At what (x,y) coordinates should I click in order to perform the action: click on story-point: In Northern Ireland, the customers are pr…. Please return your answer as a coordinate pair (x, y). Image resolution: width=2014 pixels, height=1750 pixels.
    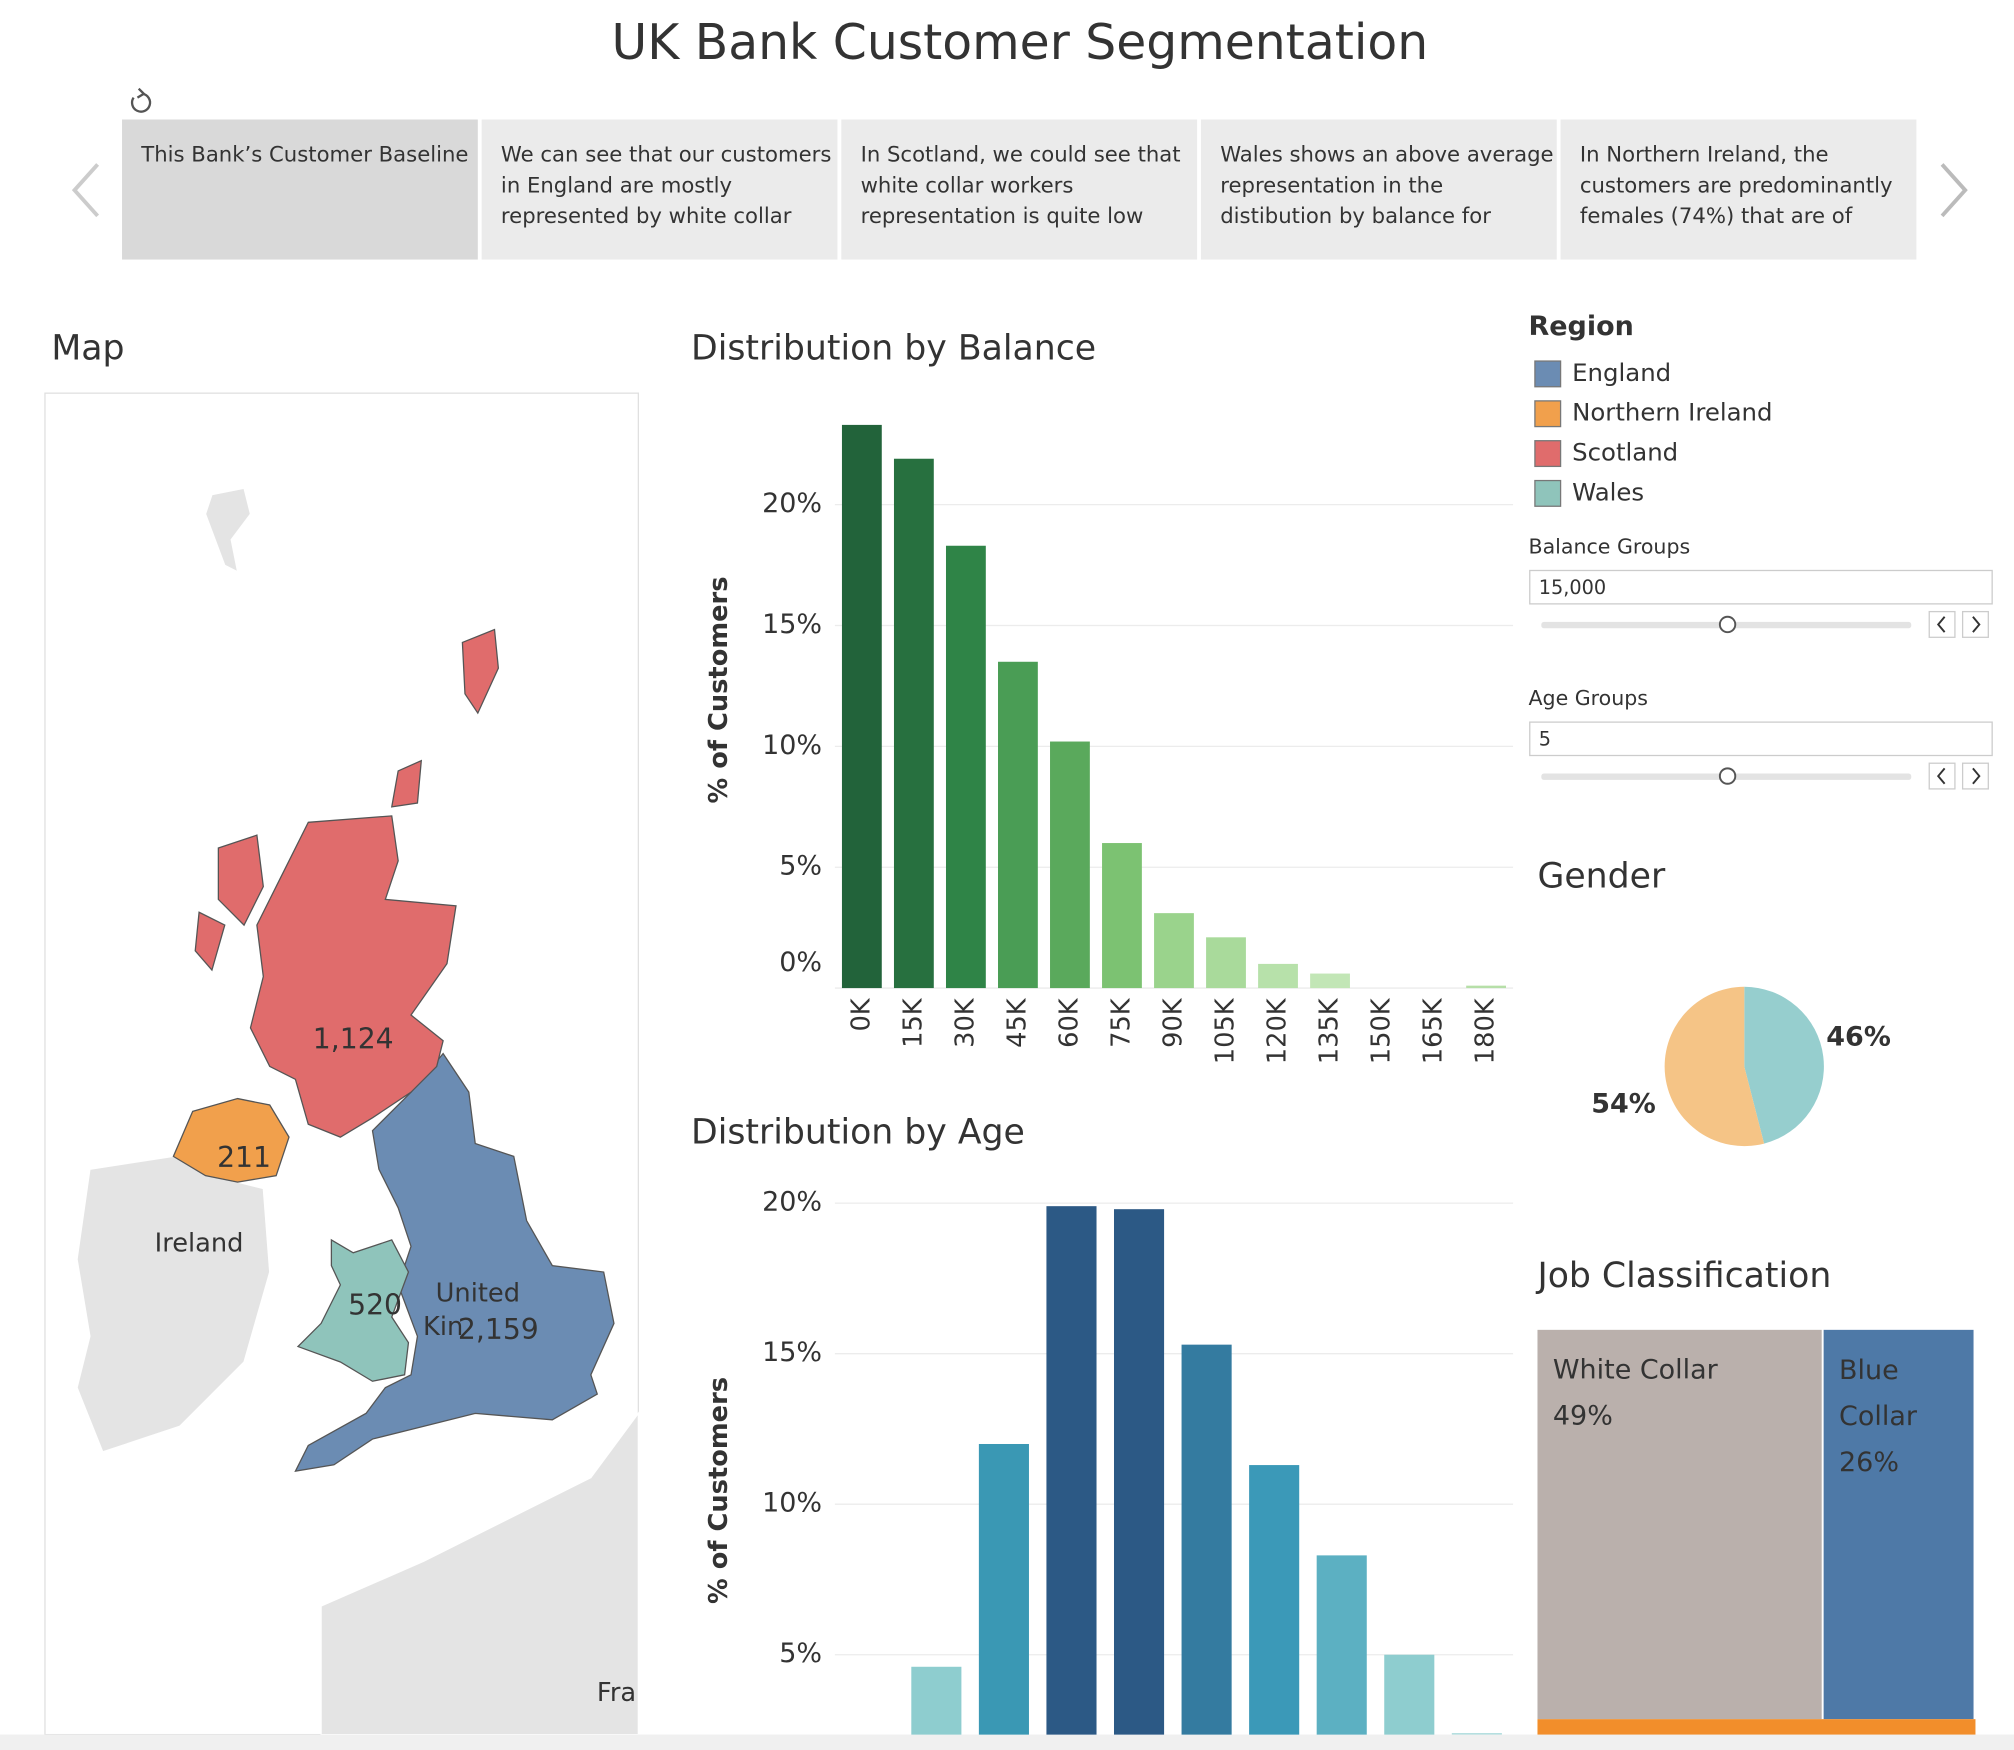
    Looking at the image, I should click on (1738, 189).